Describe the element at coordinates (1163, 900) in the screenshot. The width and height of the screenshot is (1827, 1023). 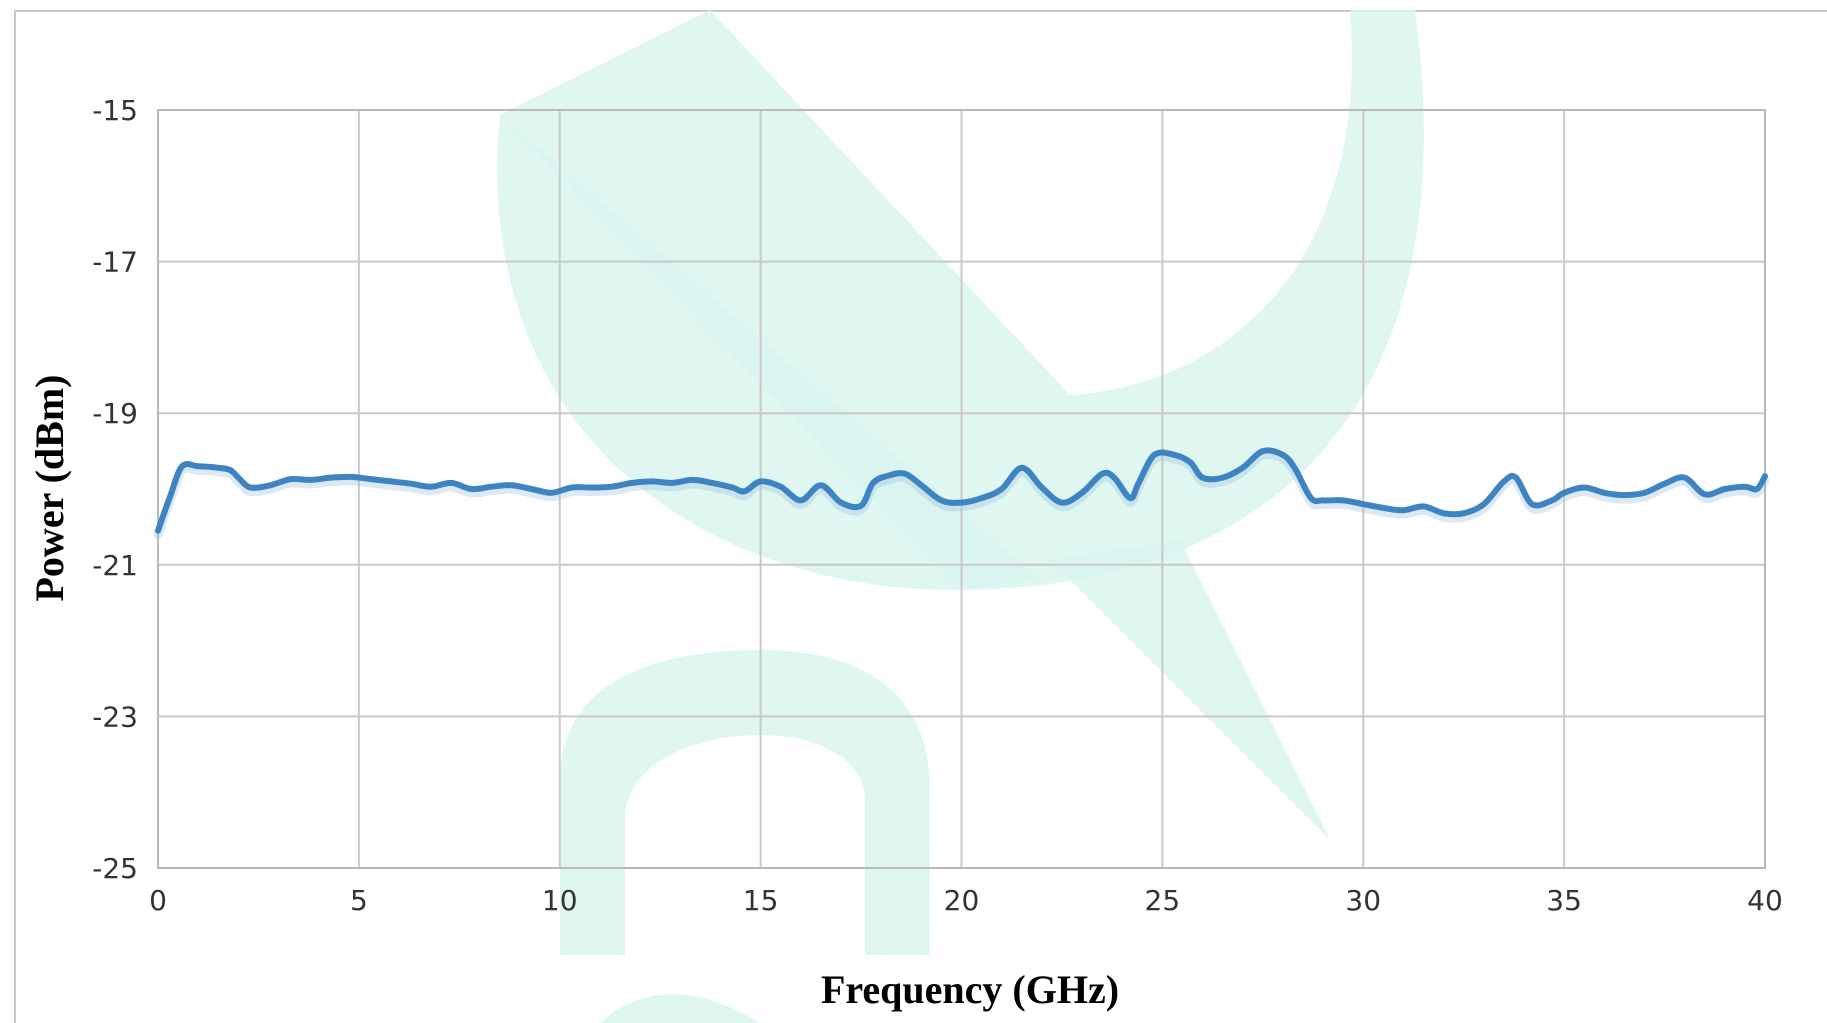
I see `x-tick-label: 25` at that location.